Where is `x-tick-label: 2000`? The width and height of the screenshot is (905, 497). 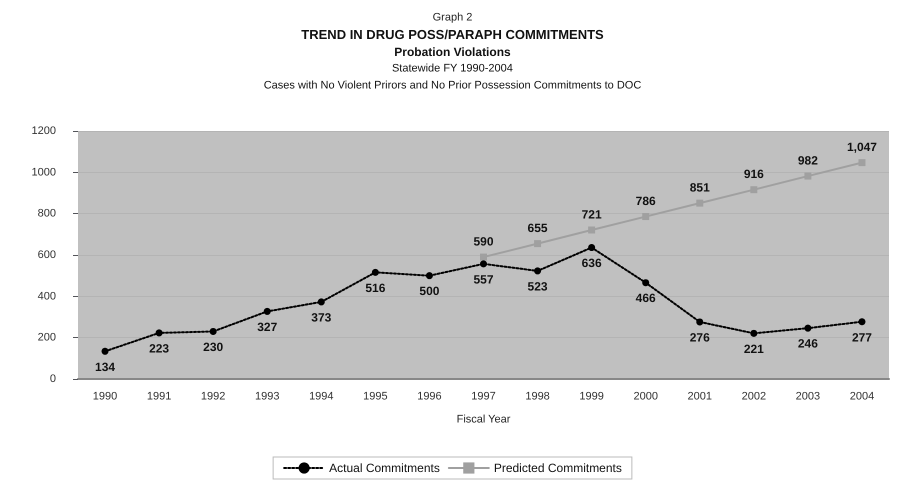
x-tick-label: 2000 is located at coordinates (645, 396).